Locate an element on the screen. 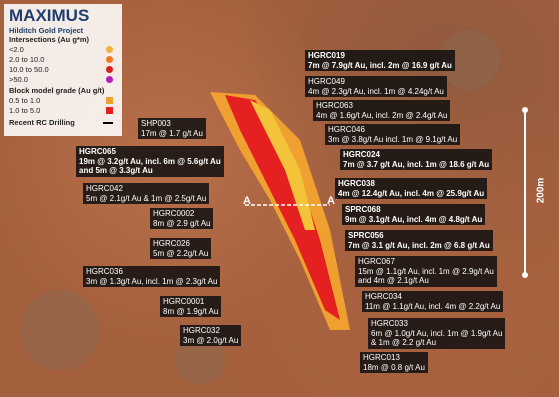  intercept: 8m @ 2.9 g/t Au is located at coordinates (182, 223).